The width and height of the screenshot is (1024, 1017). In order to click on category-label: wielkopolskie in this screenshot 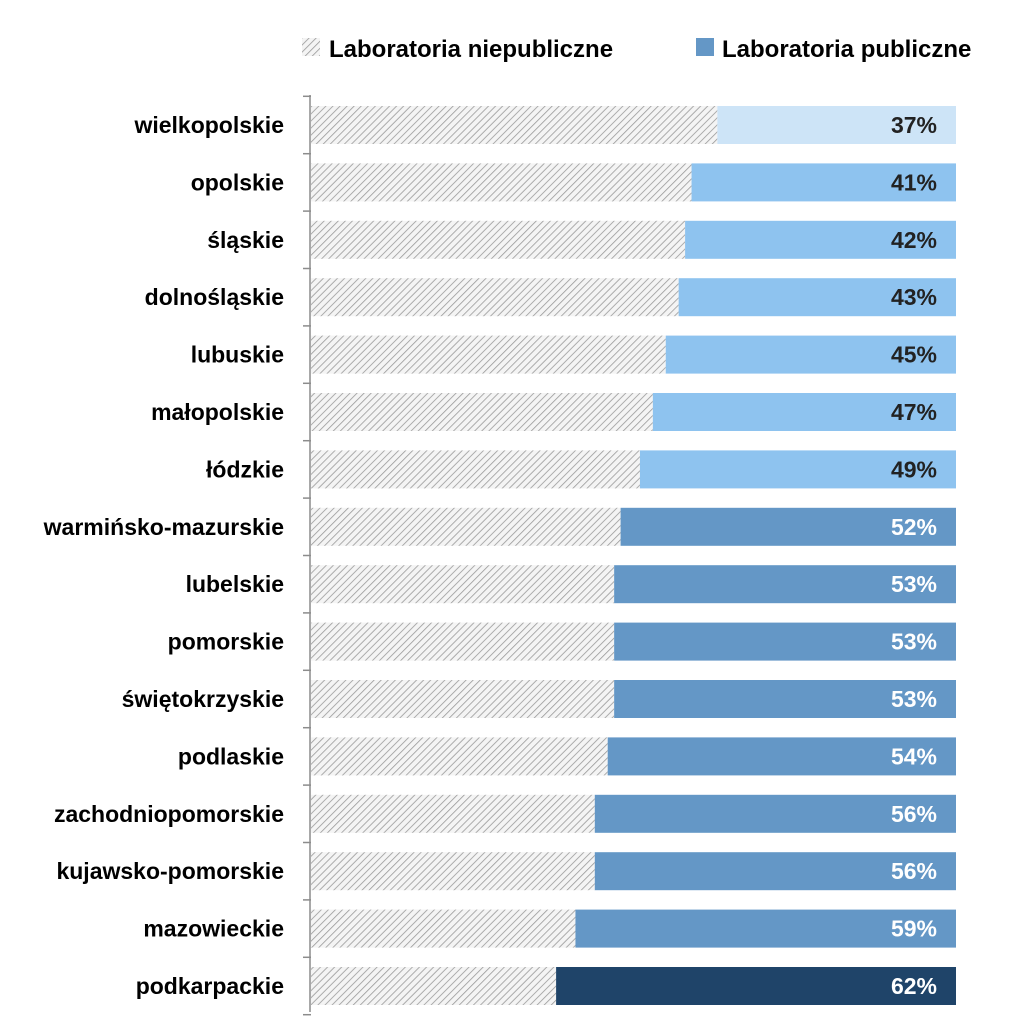, I will do `click(208, 125)`.